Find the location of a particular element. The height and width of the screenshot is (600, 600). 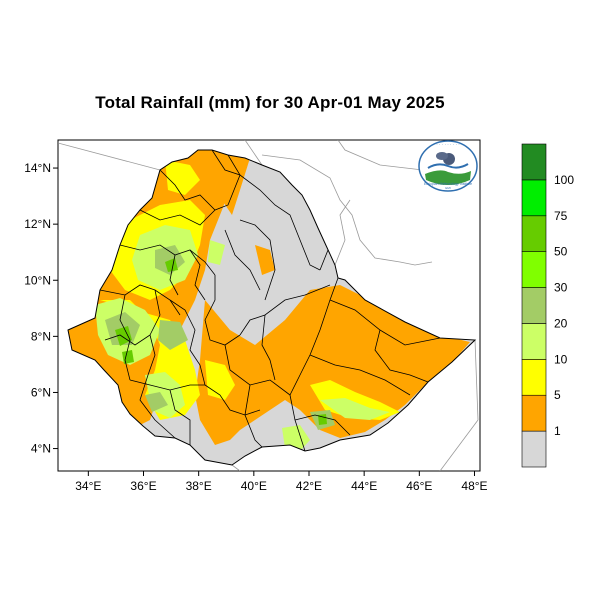

y-axis: 14°N 12°N 10°N 8°N 6°N 4°N is located at coordinates (41, 308).